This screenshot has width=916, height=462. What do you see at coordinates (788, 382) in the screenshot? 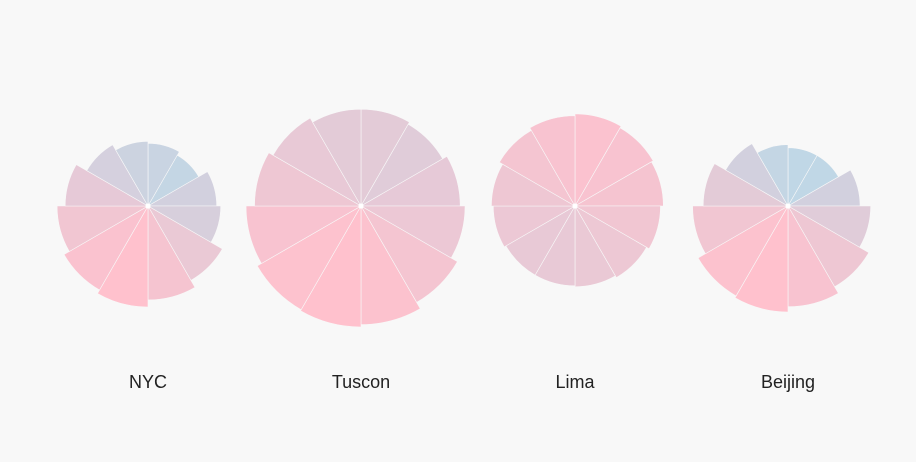
I see `beijing-label: Beijing` at bounding box center [788, 382].